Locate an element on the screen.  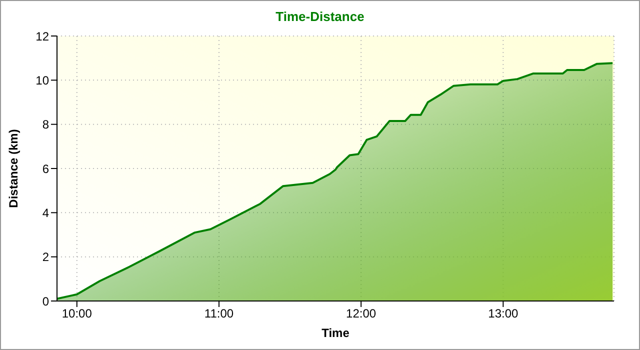
x-tick-label: 10:00 is located at coordinates (77, 313).